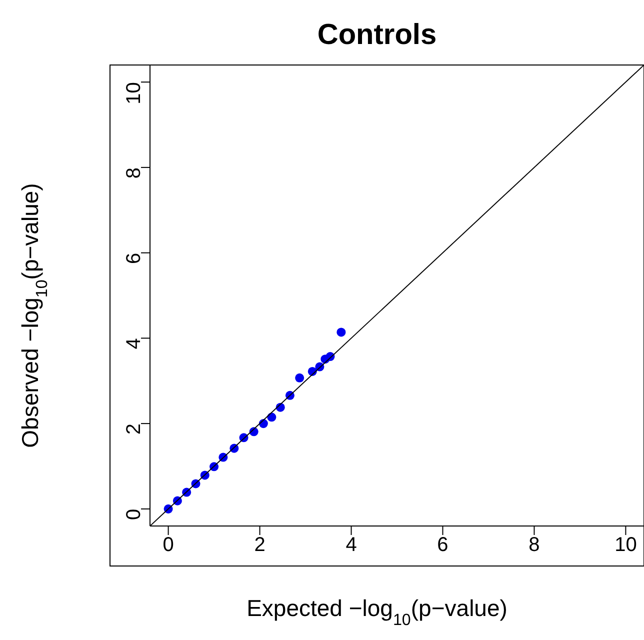 This screenshot has height=640, width=644. I want to click on x-tick-label: 2, so click(260, 545).